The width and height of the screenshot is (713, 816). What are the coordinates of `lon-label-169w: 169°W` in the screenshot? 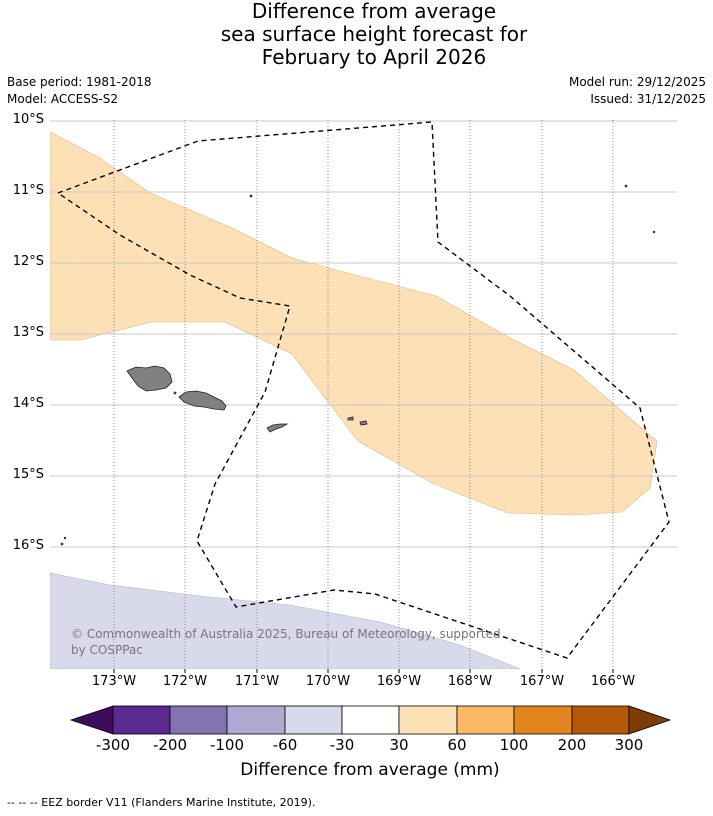 It's located at (399, 681).